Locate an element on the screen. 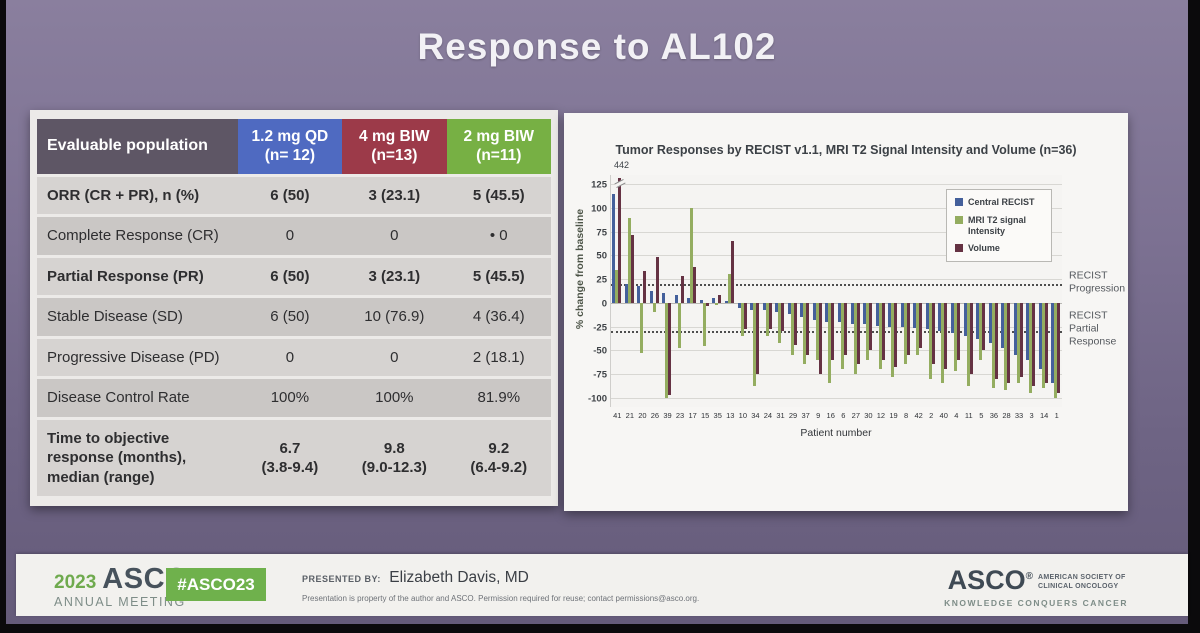 This screenshot has height=633, width=1200. y-tick-label: -50 is located at coordinates (600, 351).